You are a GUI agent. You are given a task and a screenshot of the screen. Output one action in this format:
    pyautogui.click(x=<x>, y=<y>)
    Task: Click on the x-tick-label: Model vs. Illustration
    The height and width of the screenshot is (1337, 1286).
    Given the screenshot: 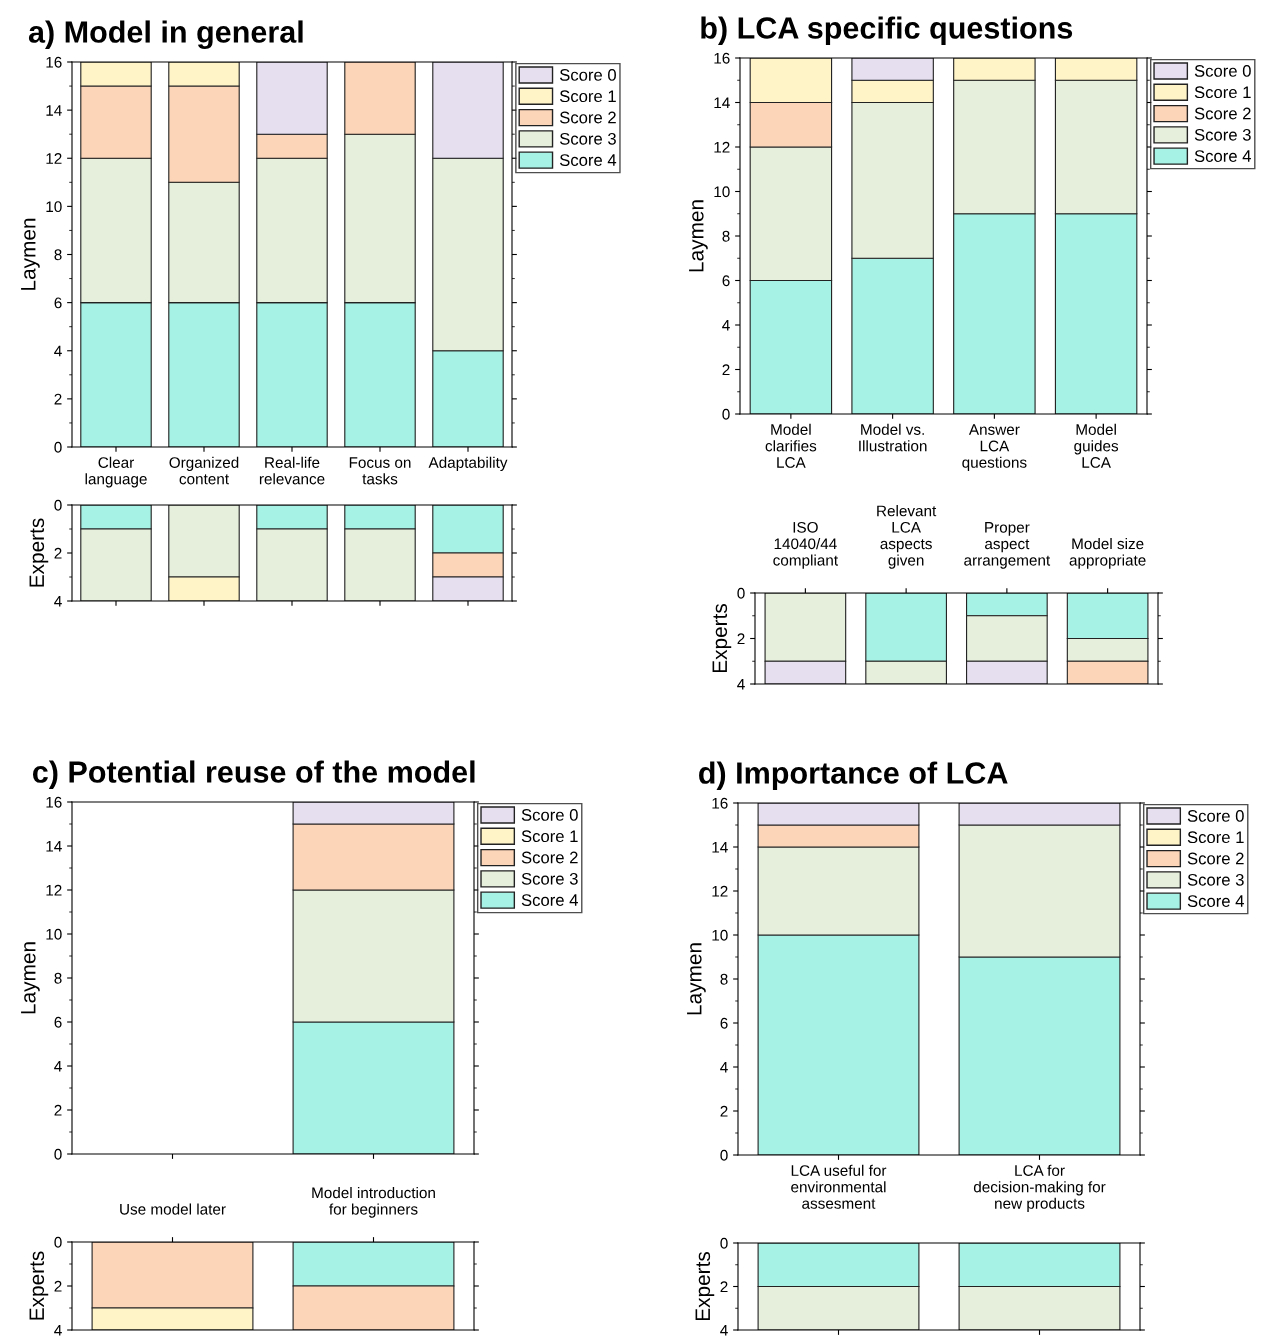 What is the action you would take?
    pyautogui.click(x=893, y=437)
    